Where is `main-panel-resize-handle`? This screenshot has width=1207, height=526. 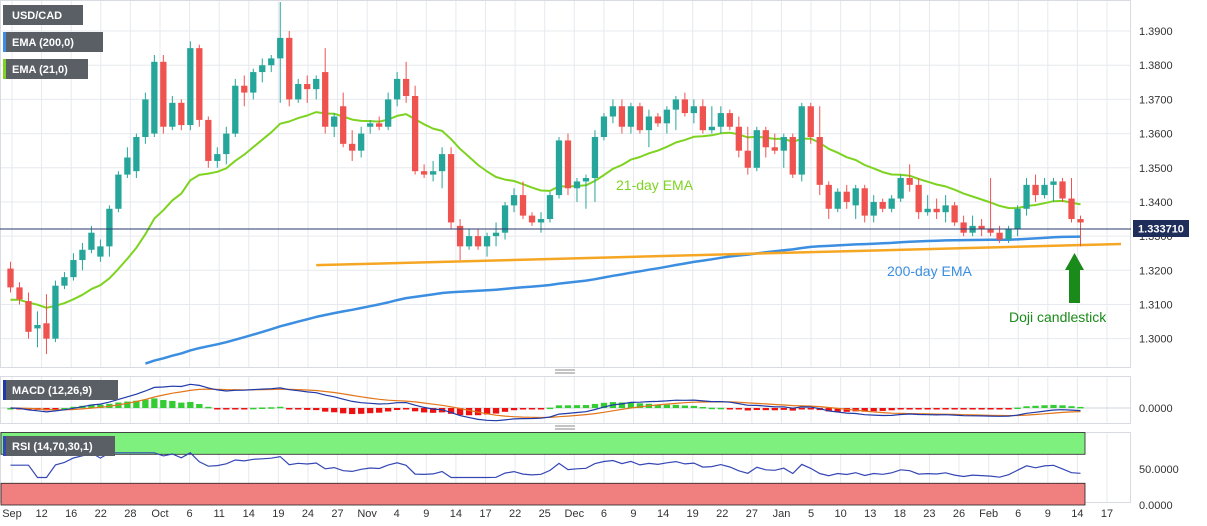
main-panel-resize-handle is located at coordinates (565, 371).